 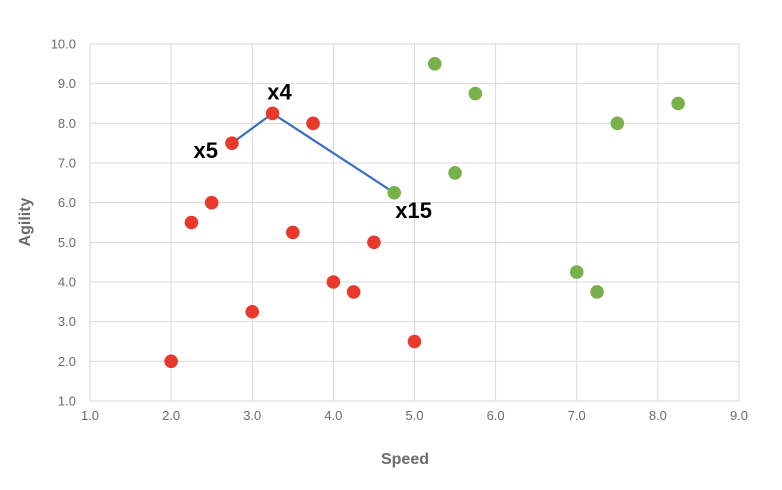 What do you see at coordinates (67, 123) in the screenshot?
I see `y-tick-label: 8.0` at bounding box center [67, 123].